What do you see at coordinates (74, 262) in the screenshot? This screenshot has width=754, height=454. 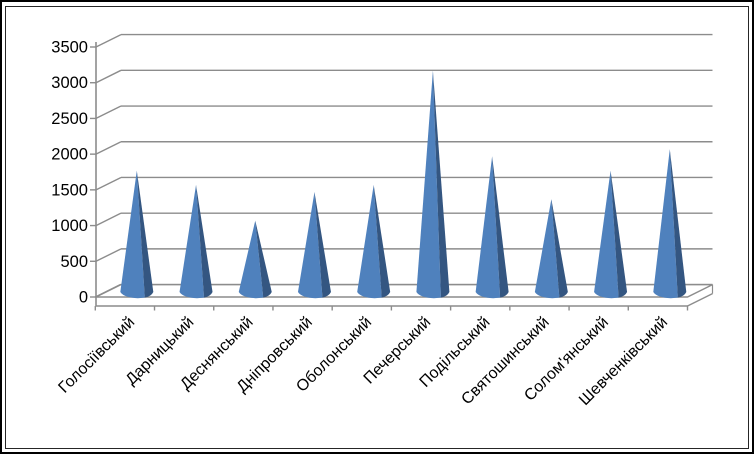 I see `y-axis-label: 500` at bounding box center [74, 262].